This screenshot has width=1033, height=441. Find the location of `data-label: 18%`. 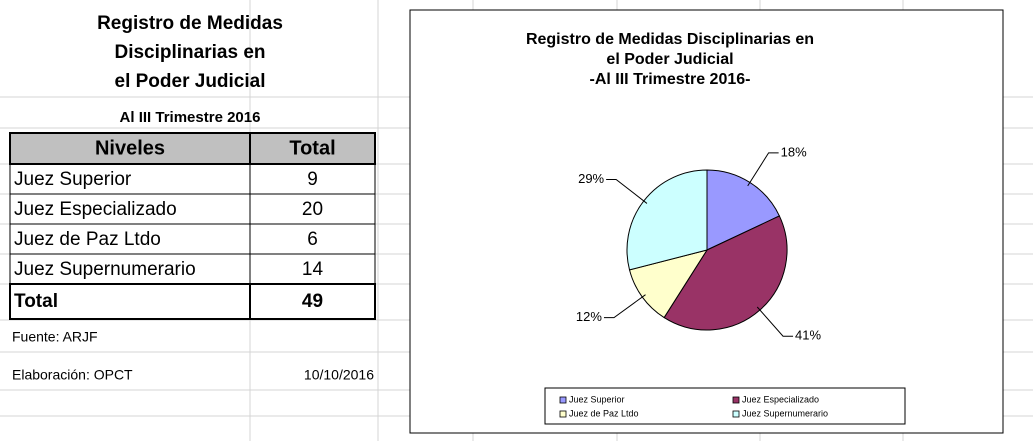

data-label: 18% is located at coordinates (794, 151).